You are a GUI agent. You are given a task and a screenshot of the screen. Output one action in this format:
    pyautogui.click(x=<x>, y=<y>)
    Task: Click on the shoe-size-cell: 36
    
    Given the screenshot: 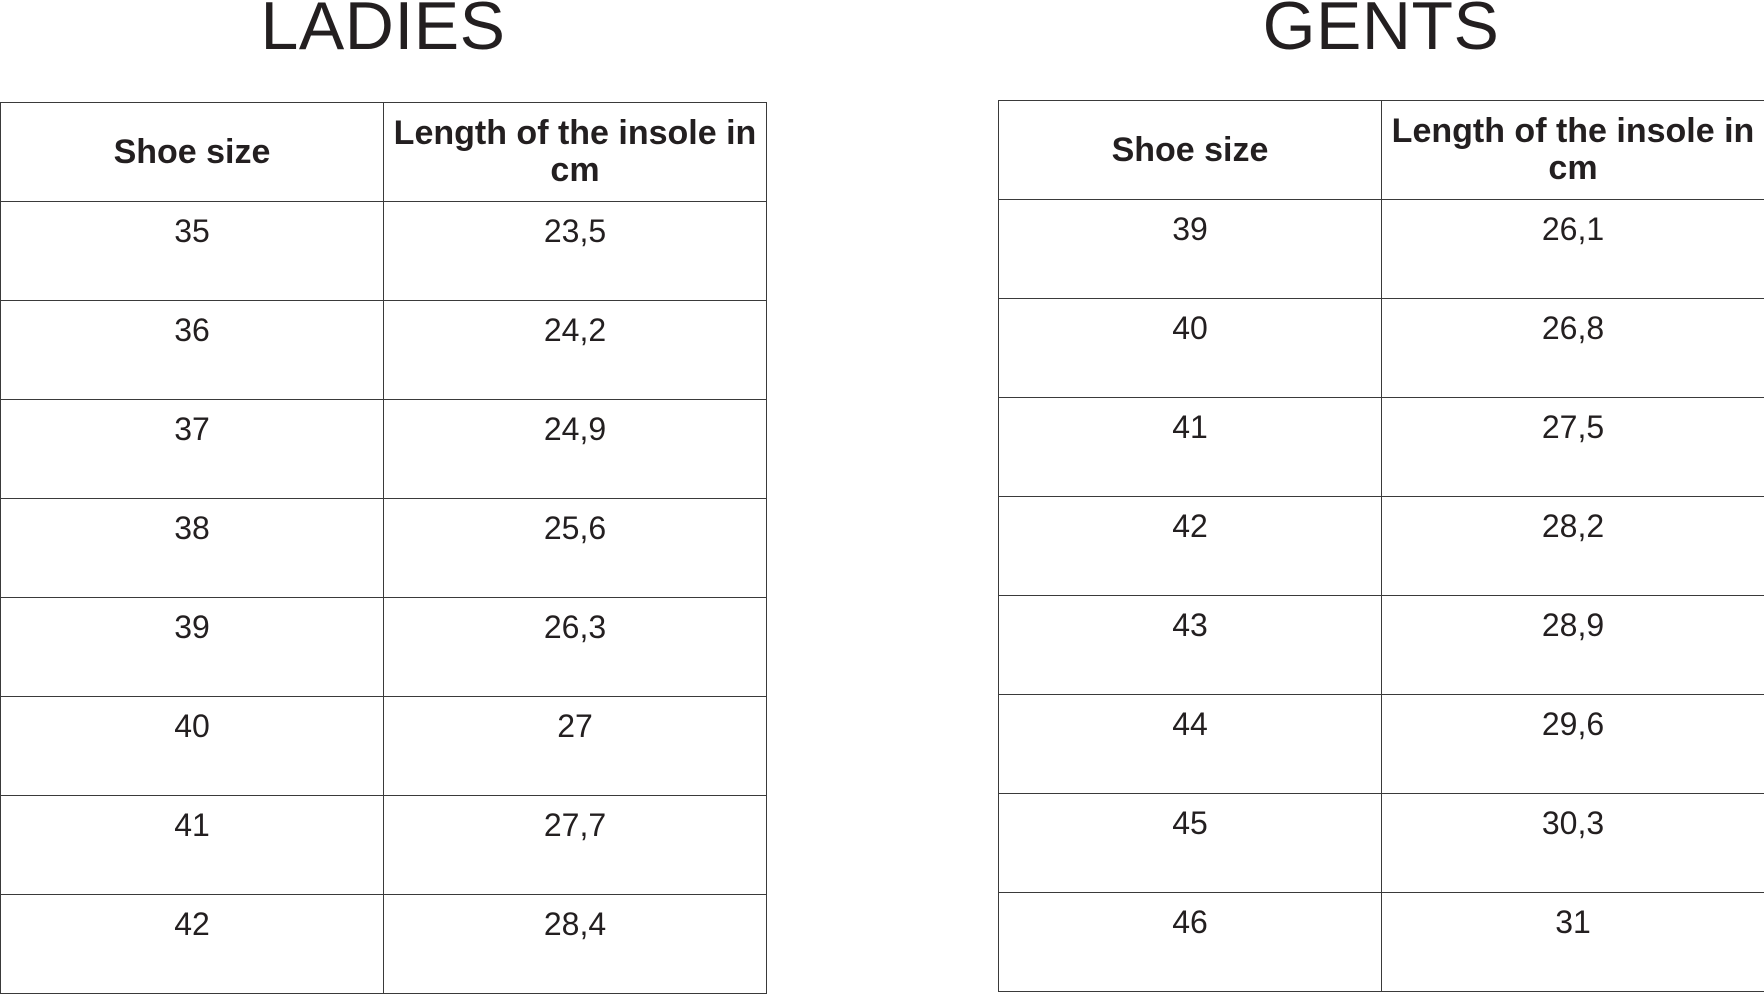 What is the action you would take?
    pyautogui.click(x=192, y=350)
    